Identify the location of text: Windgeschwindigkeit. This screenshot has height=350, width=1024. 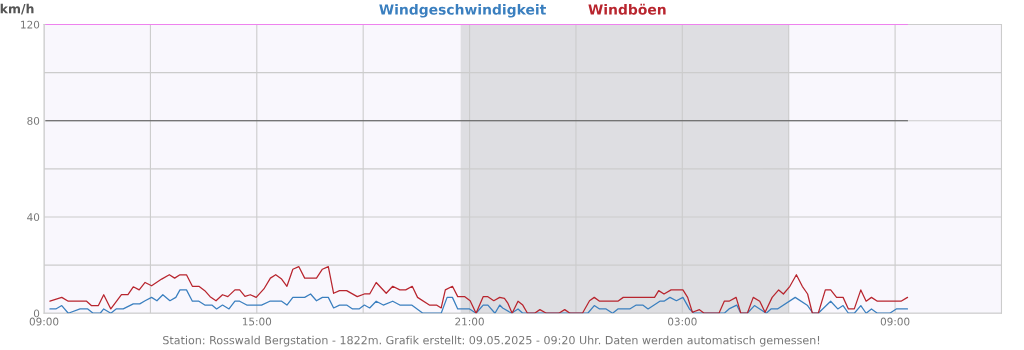
(462, 11).